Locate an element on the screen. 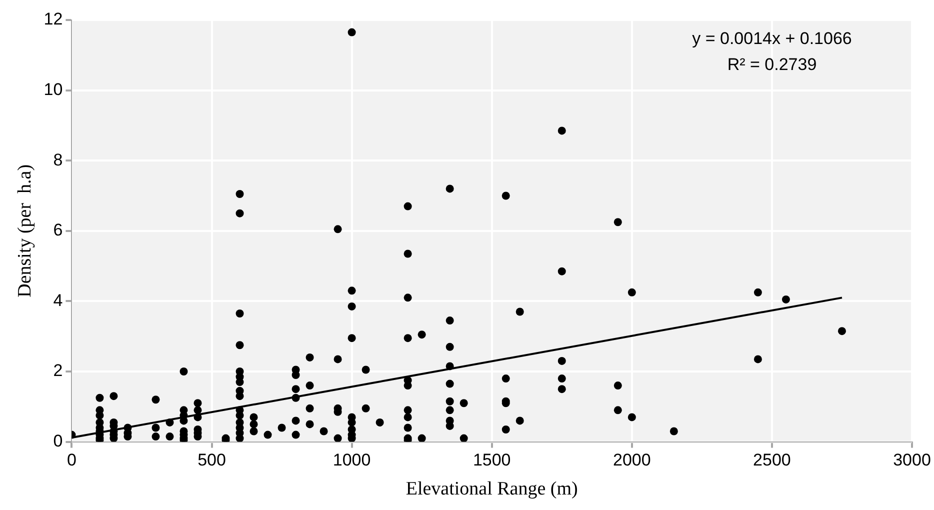 Image resolution: width=934 pixels, height=510 pixels. y-tick-label: 10 is located at coordinates (53, 89).